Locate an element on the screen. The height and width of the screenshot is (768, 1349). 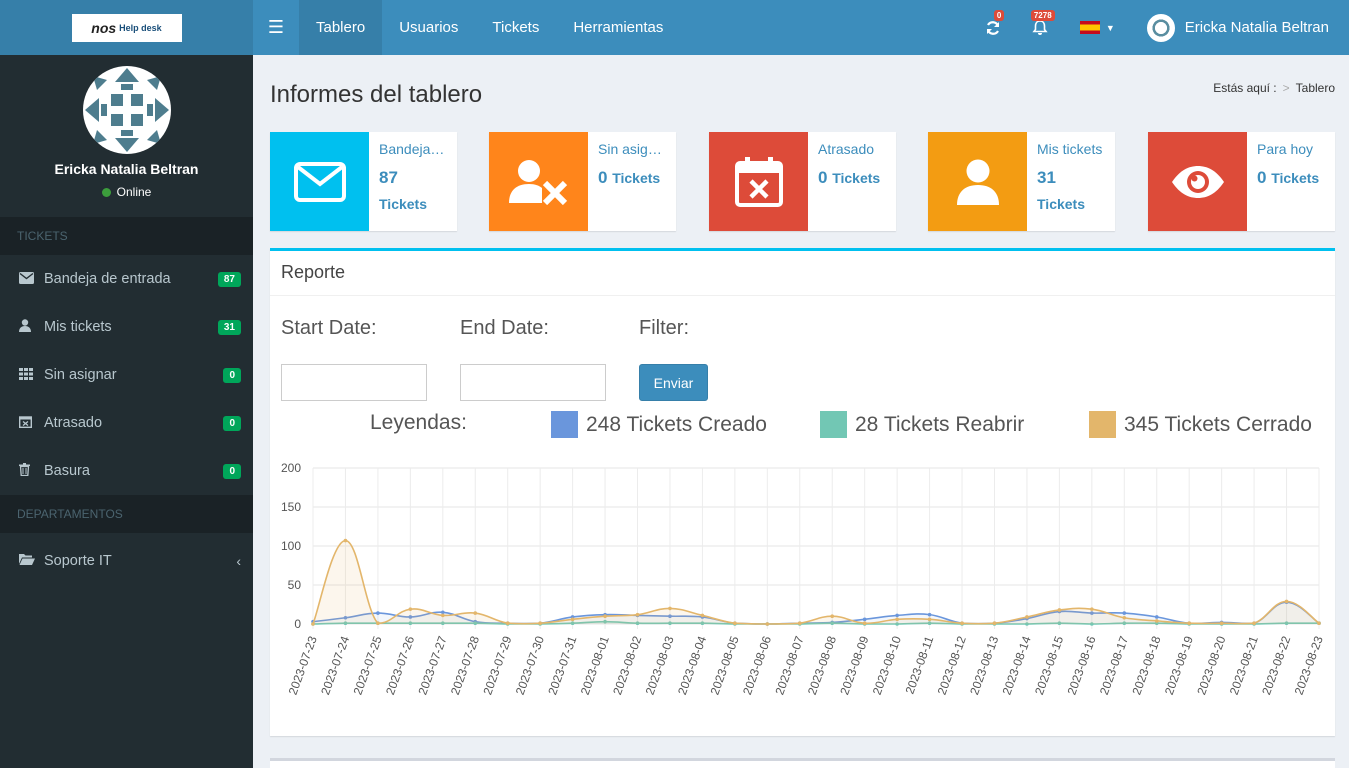
logo-area: nos Help desk is located at coordinates (126, 27).